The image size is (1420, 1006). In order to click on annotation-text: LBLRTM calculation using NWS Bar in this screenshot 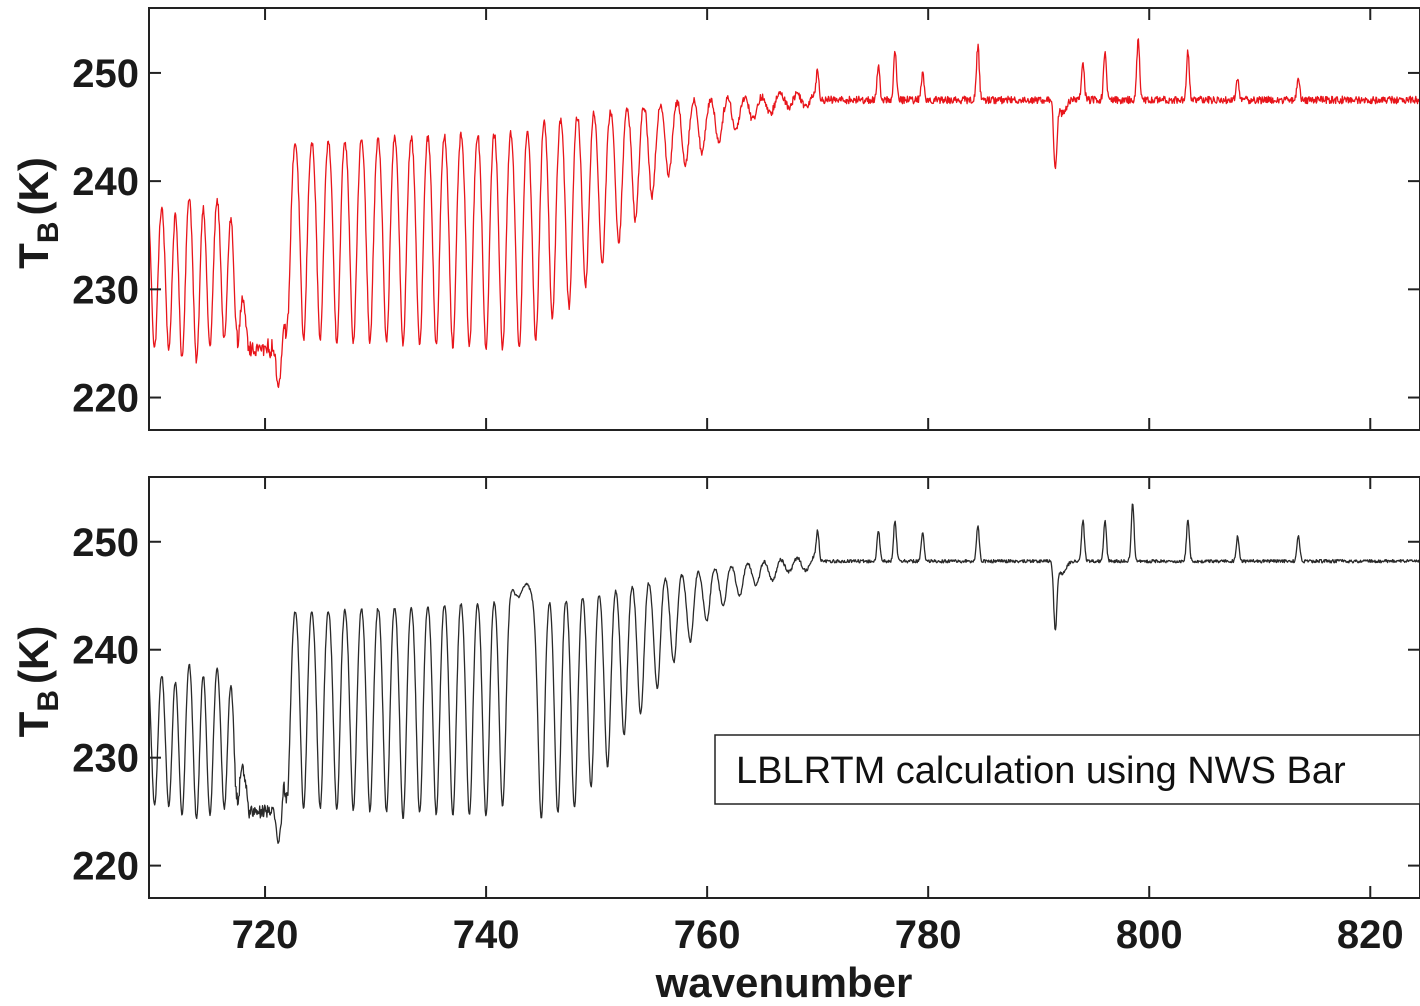, I will do `click(1041, 771)`.